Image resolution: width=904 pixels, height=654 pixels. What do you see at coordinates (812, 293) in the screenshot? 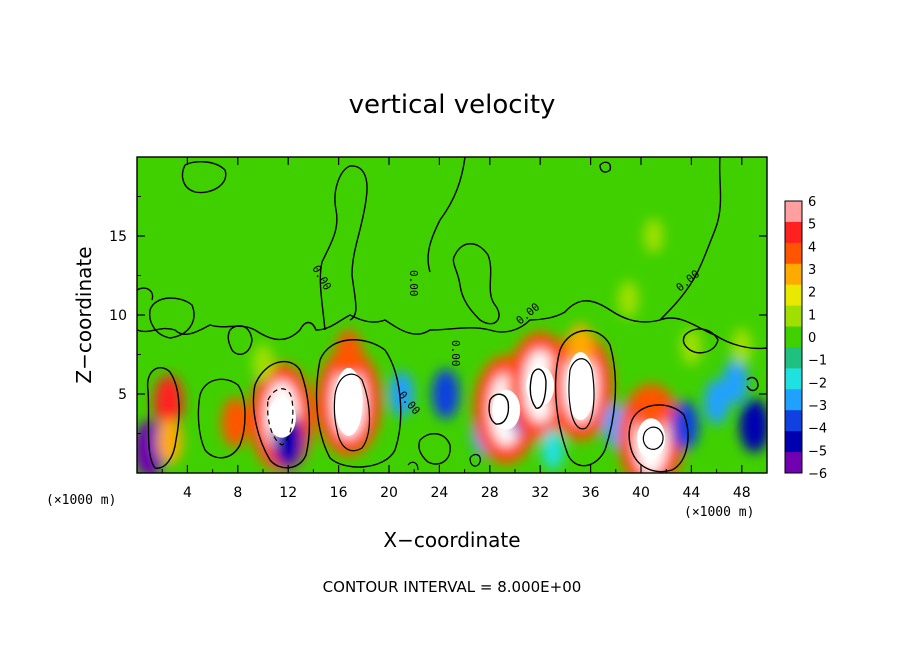
I see `colorbar-label: 2` at bounding box center [812, 293].